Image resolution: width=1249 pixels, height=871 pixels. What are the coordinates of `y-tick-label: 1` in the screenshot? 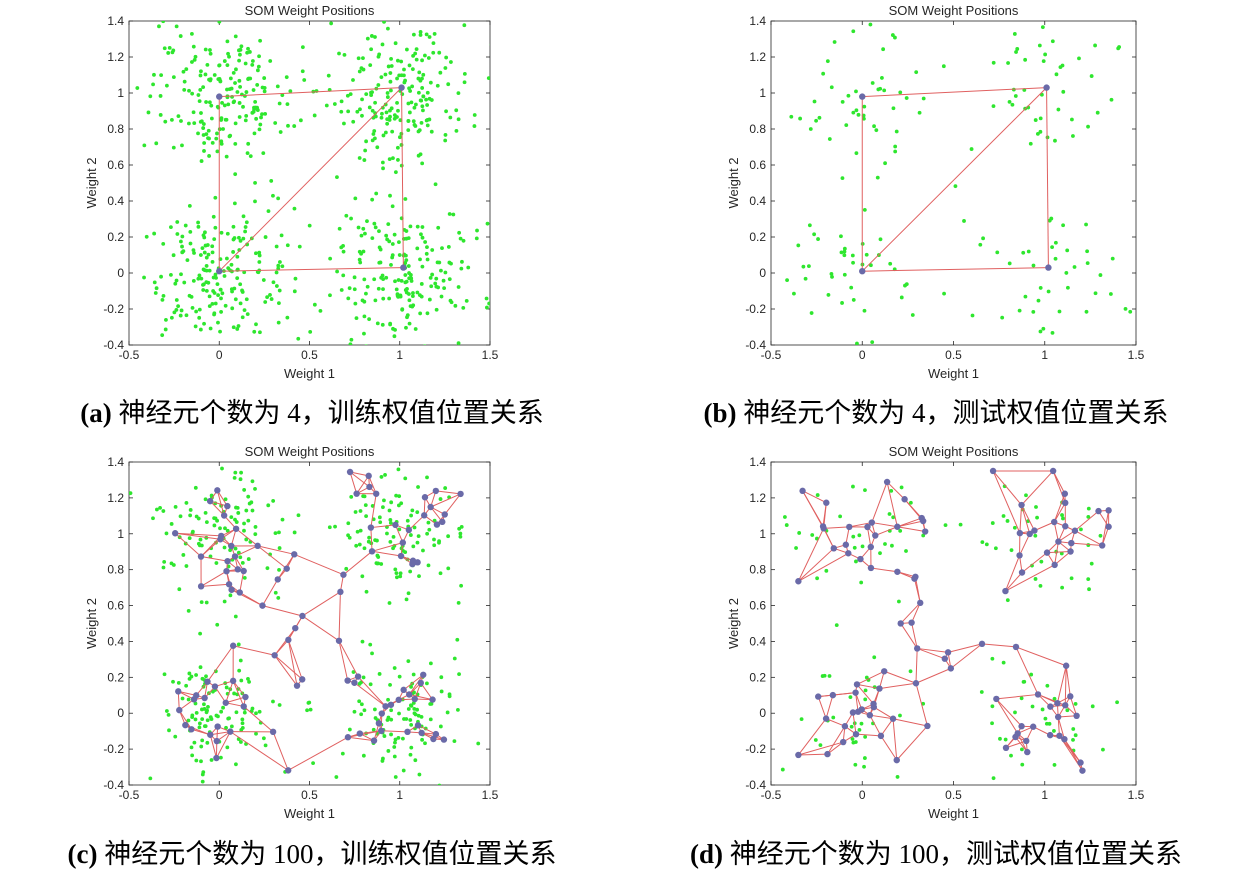 It's located at (762, 534).